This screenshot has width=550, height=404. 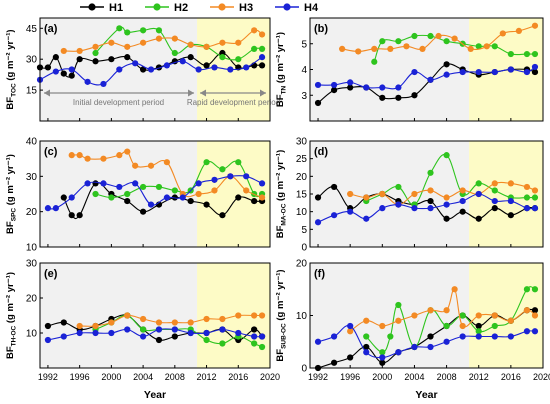 I want to click on y-axis-label-unit: (g m⁻² yr⁻¹), so click(x=10, y=299).